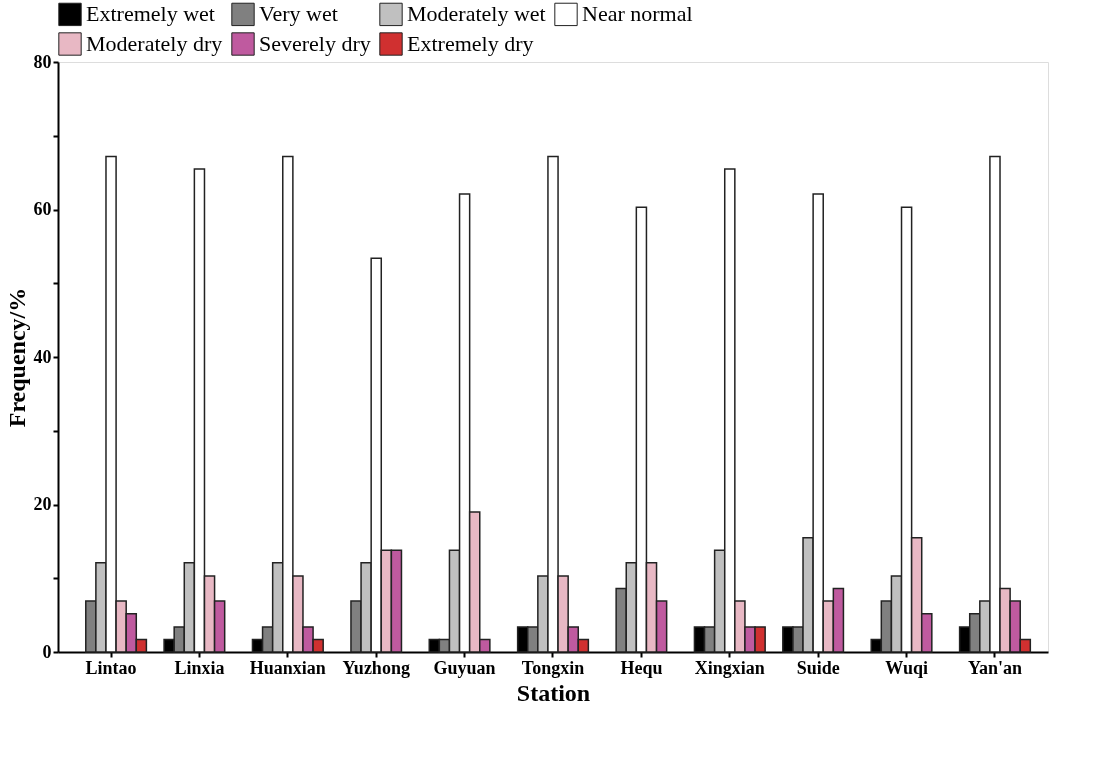 The height and width of the screenshot is (769, 1105). What do you see at coordinates (641, 667) in the screenshot?
I see `x-tick-label: Hequ` at bounding box center [641, 667].